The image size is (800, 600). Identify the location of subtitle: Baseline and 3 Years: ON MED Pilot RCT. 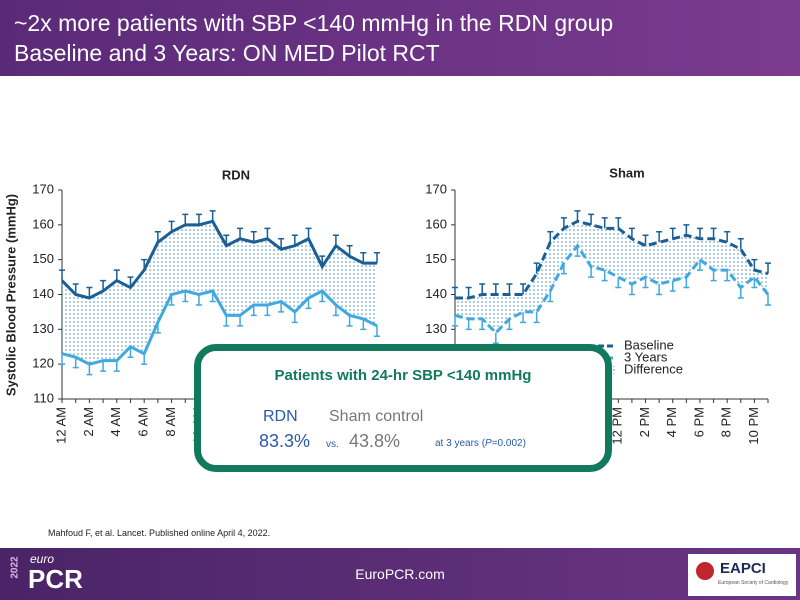
(227, 53).